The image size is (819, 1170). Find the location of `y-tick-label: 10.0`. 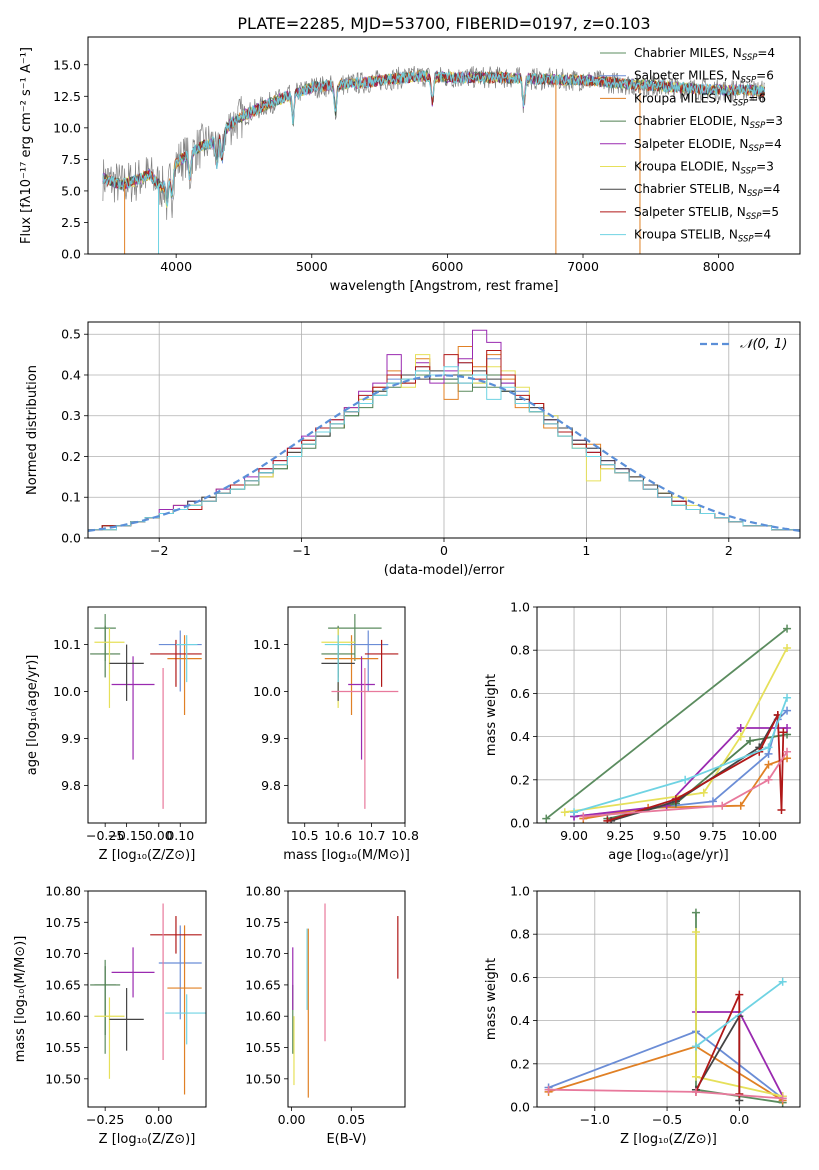

y-tick-label: 10.0 is located at coordinates (267, 691).